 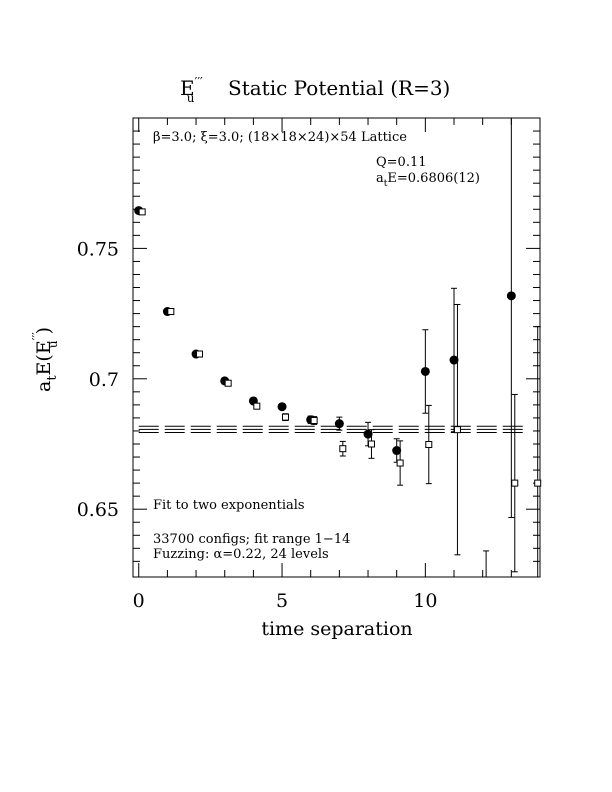 I want to click on fit-lines, so click(x=332, y=429).